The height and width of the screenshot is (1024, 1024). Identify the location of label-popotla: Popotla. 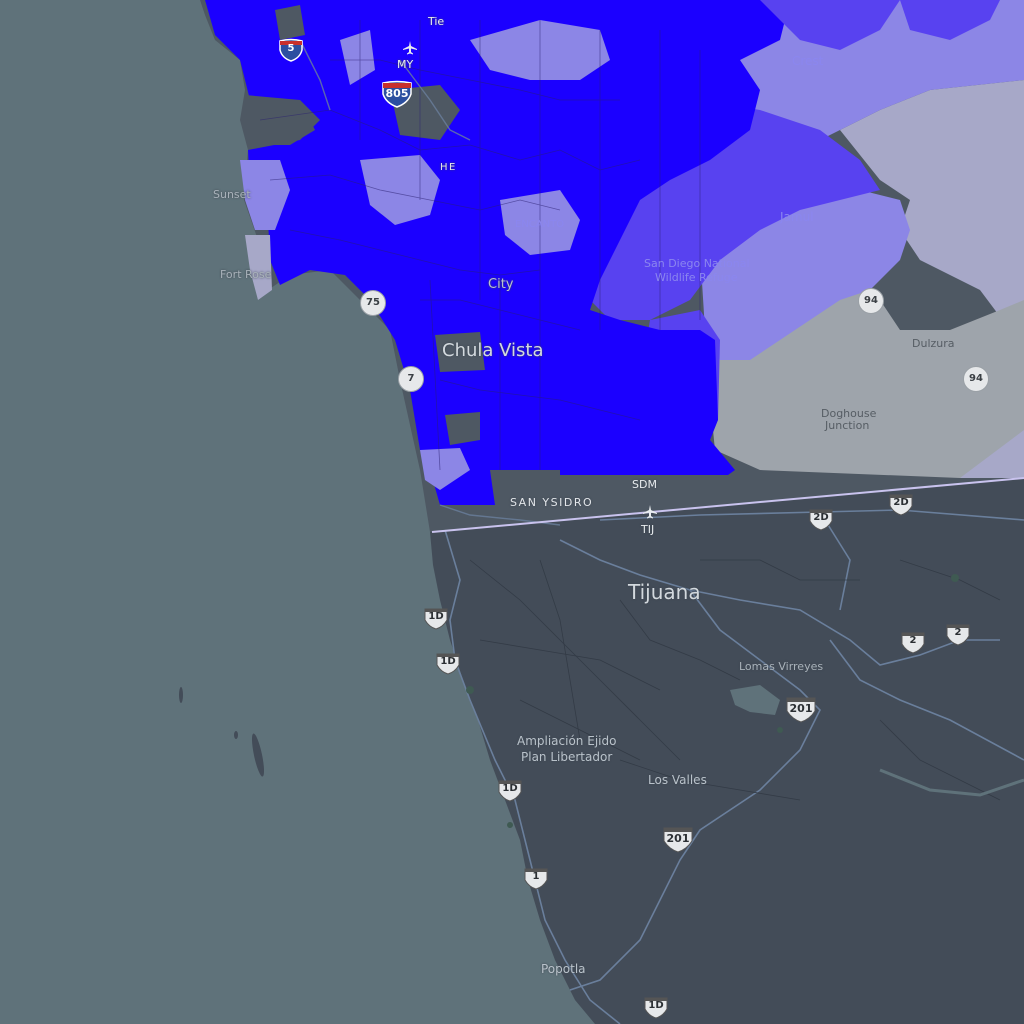
(563, 969).